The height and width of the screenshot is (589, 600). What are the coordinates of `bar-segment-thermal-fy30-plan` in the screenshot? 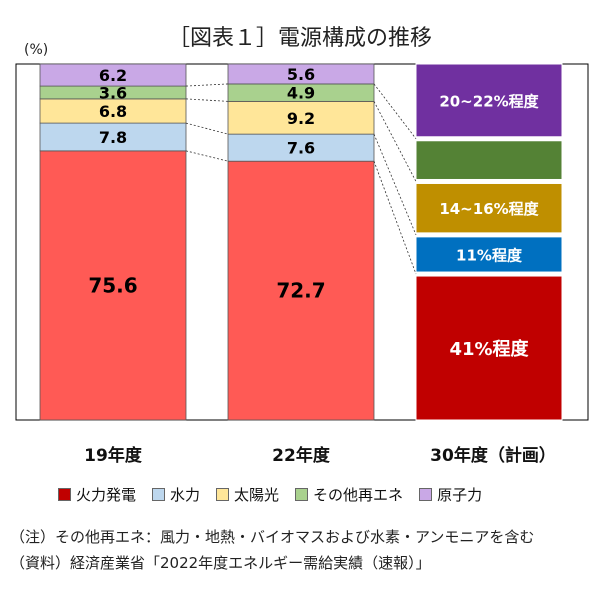 It's located at (489, 348).